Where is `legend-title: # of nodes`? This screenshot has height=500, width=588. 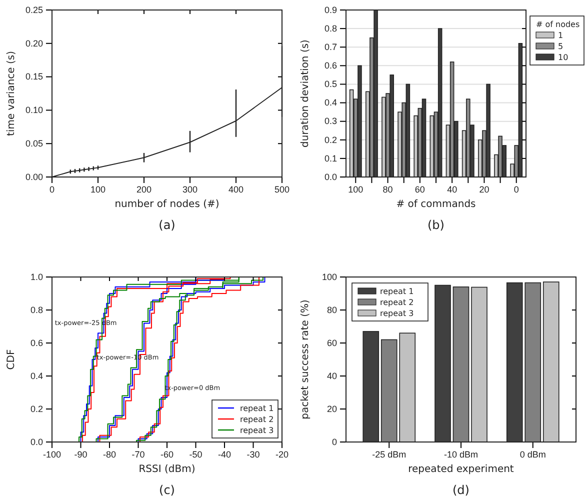 legend-title: # of nodes is located at coordinates (558, 24).